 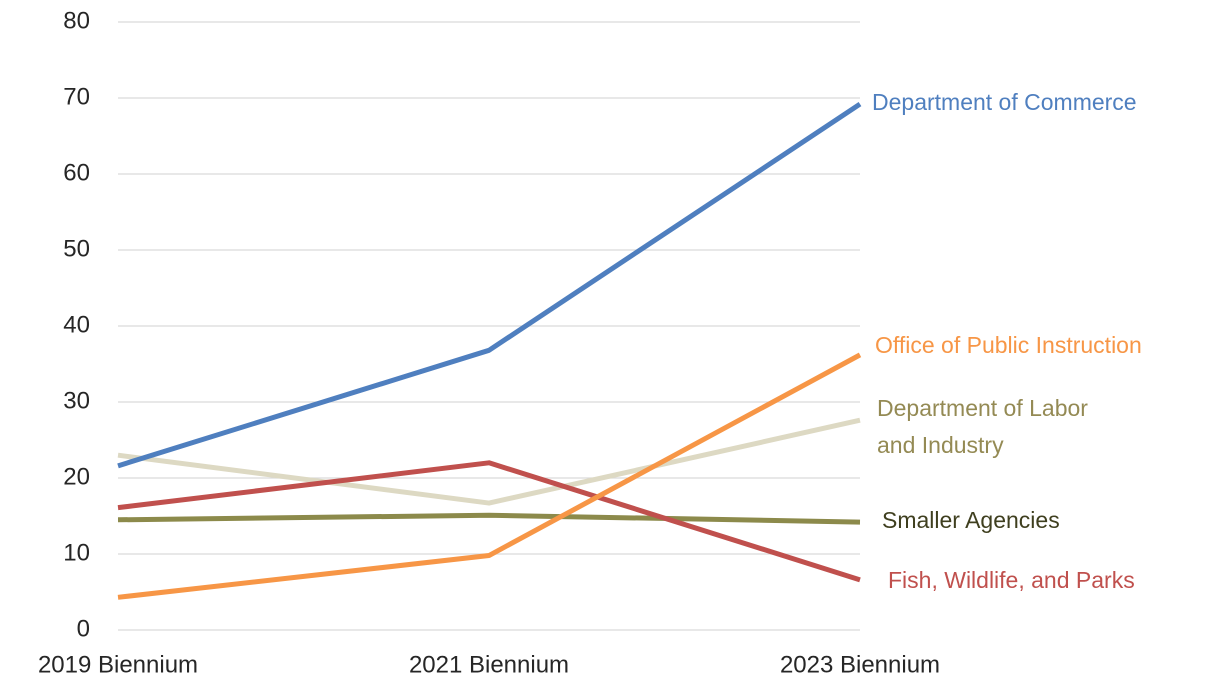 I want to click on x-tick-label: 2019 Biennium, so click(x=118, y=664).